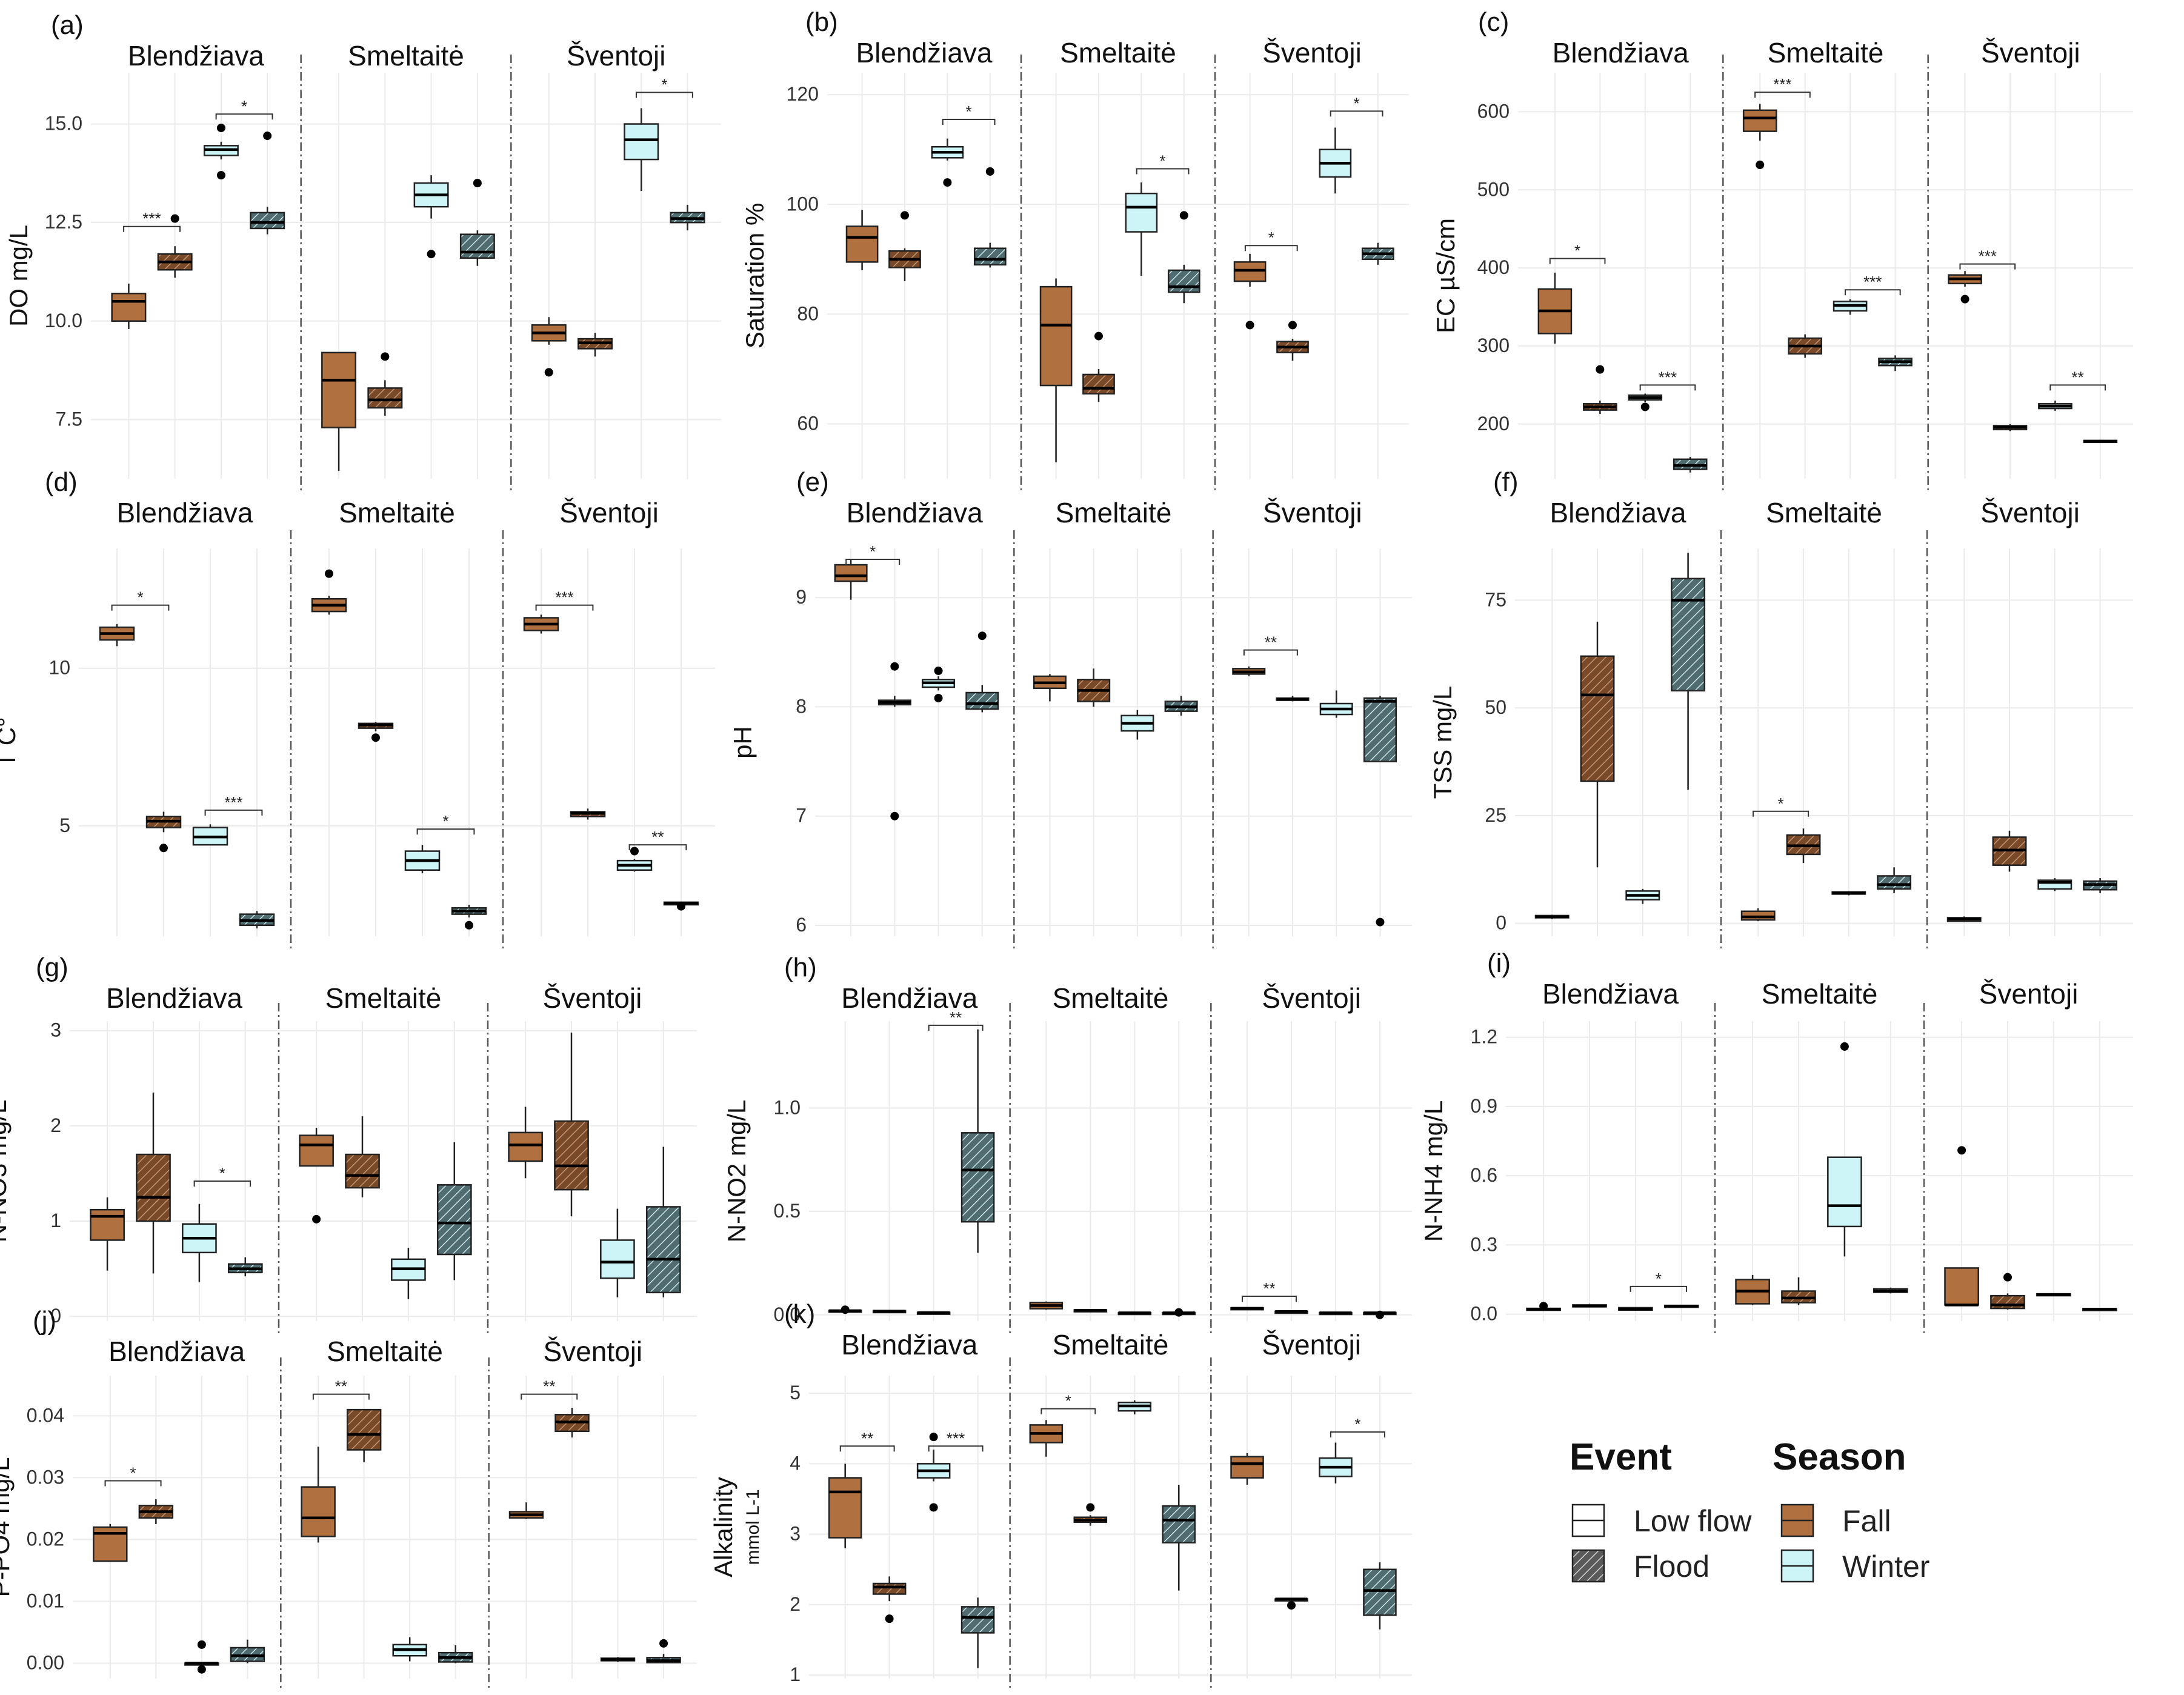  Describe the element at coordinates (1484, 1244) in the screenshot. I see `y-tick-label: 0.3` at that location.